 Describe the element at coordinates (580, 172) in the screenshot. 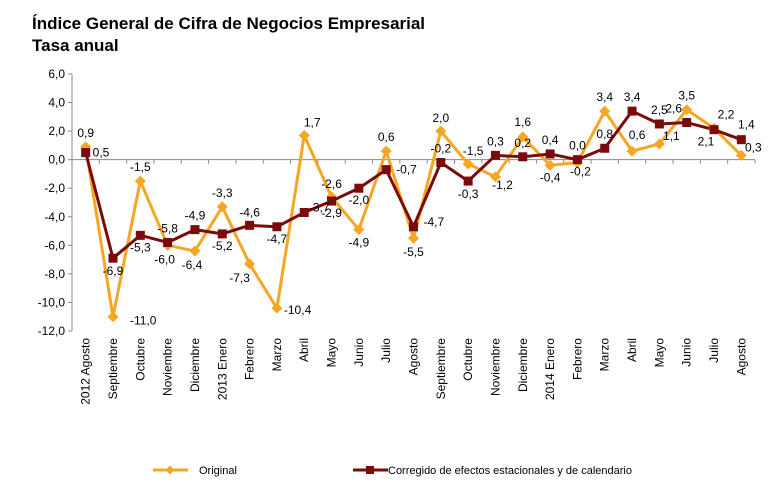

I see `original-data-label: -0,2` at that location.